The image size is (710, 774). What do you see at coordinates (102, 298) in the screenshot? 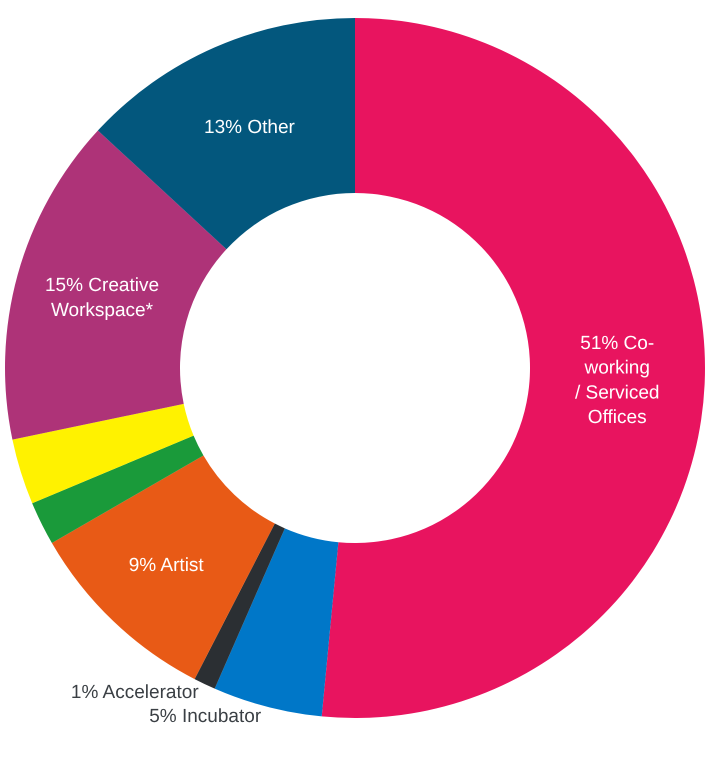
I see `slice-label: 15% Creative Workspace*` at bounding box center [102, 298].